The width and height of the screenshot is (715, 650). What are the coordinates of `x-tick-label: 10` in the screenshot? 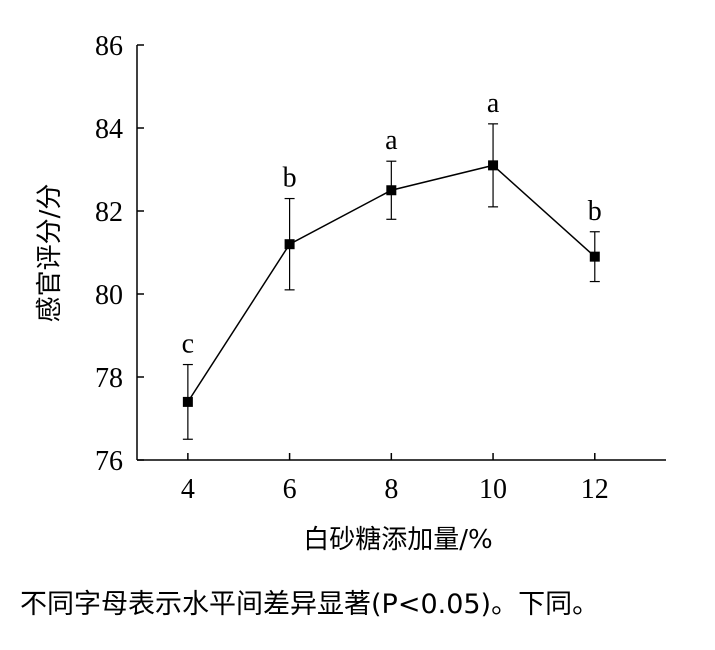 It's located at (493, 489).